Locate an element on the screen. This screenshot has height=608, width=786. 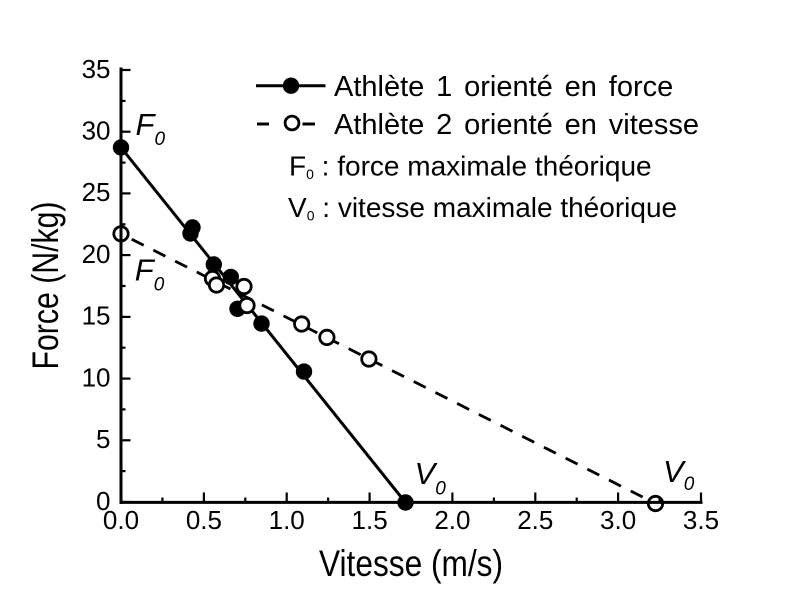
svg-text: 3.0 is located at coordinates (618, 520).